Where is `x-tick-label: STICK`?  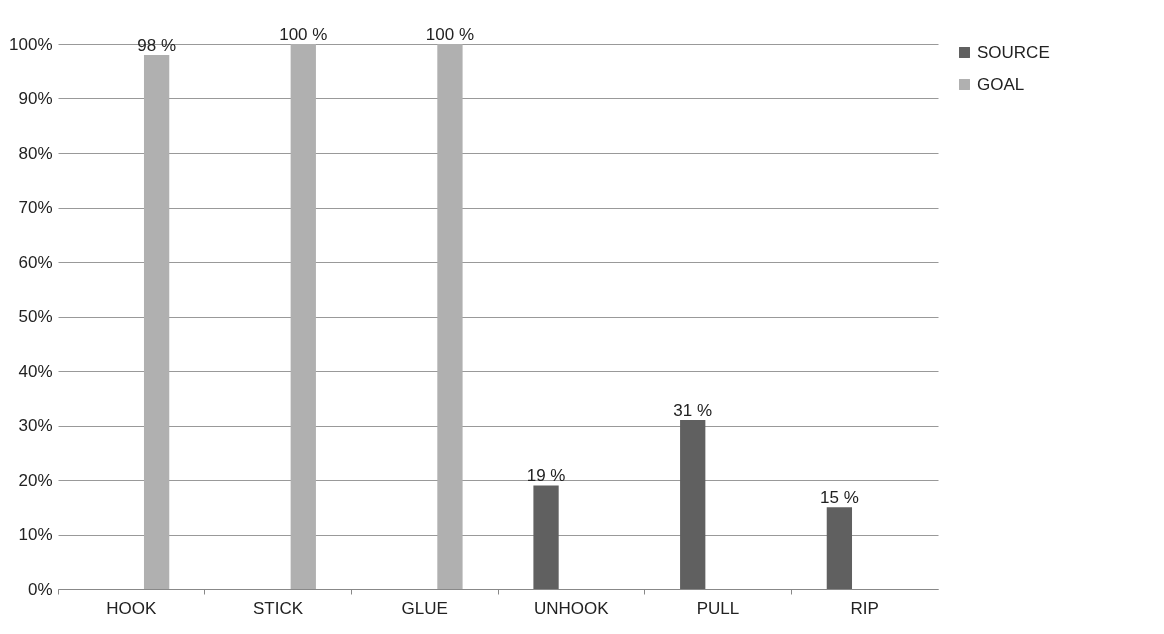
x-tick-label: STICK is located at coordinates (278, 608).